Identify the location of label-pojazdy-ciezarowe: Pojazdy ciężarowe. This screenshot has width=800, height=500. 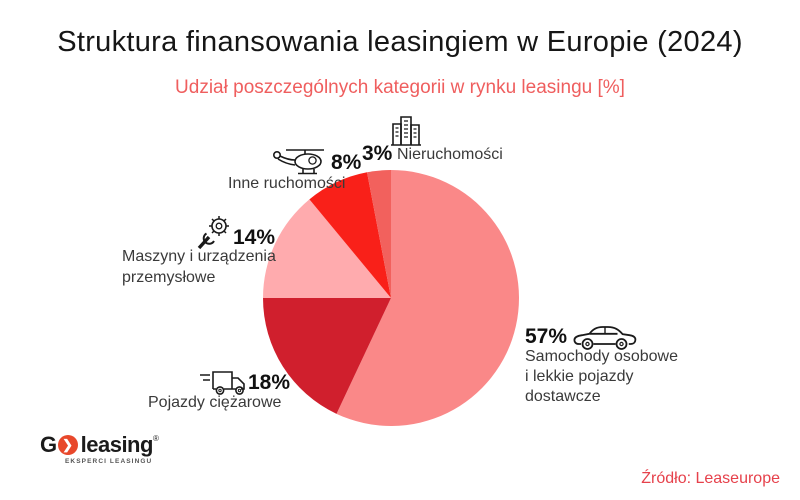
(215, 402).